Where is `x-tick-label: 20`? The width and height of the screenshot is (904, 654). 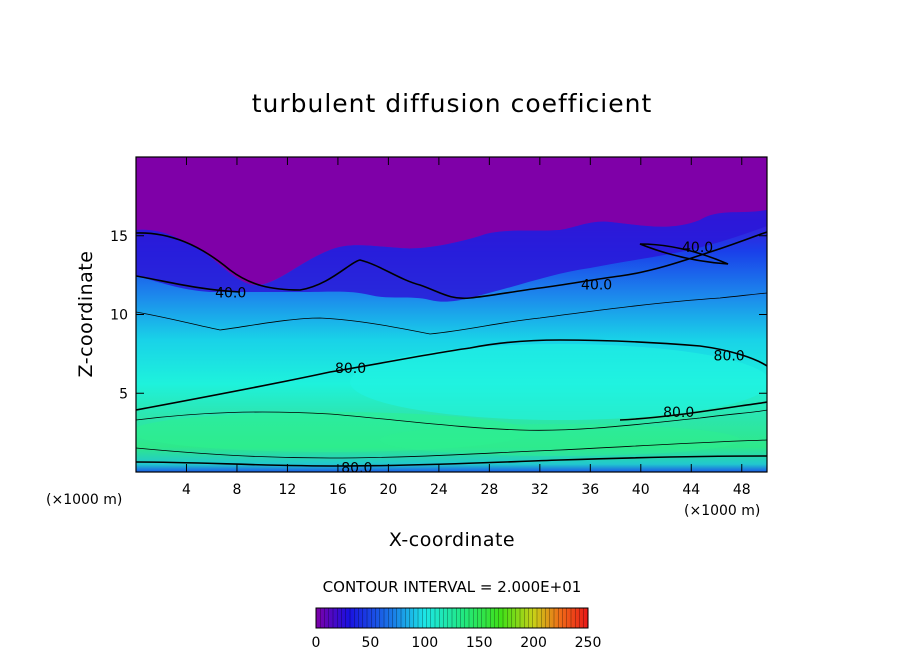 x-tick-label: 20 is located at coordinates (388, 490).